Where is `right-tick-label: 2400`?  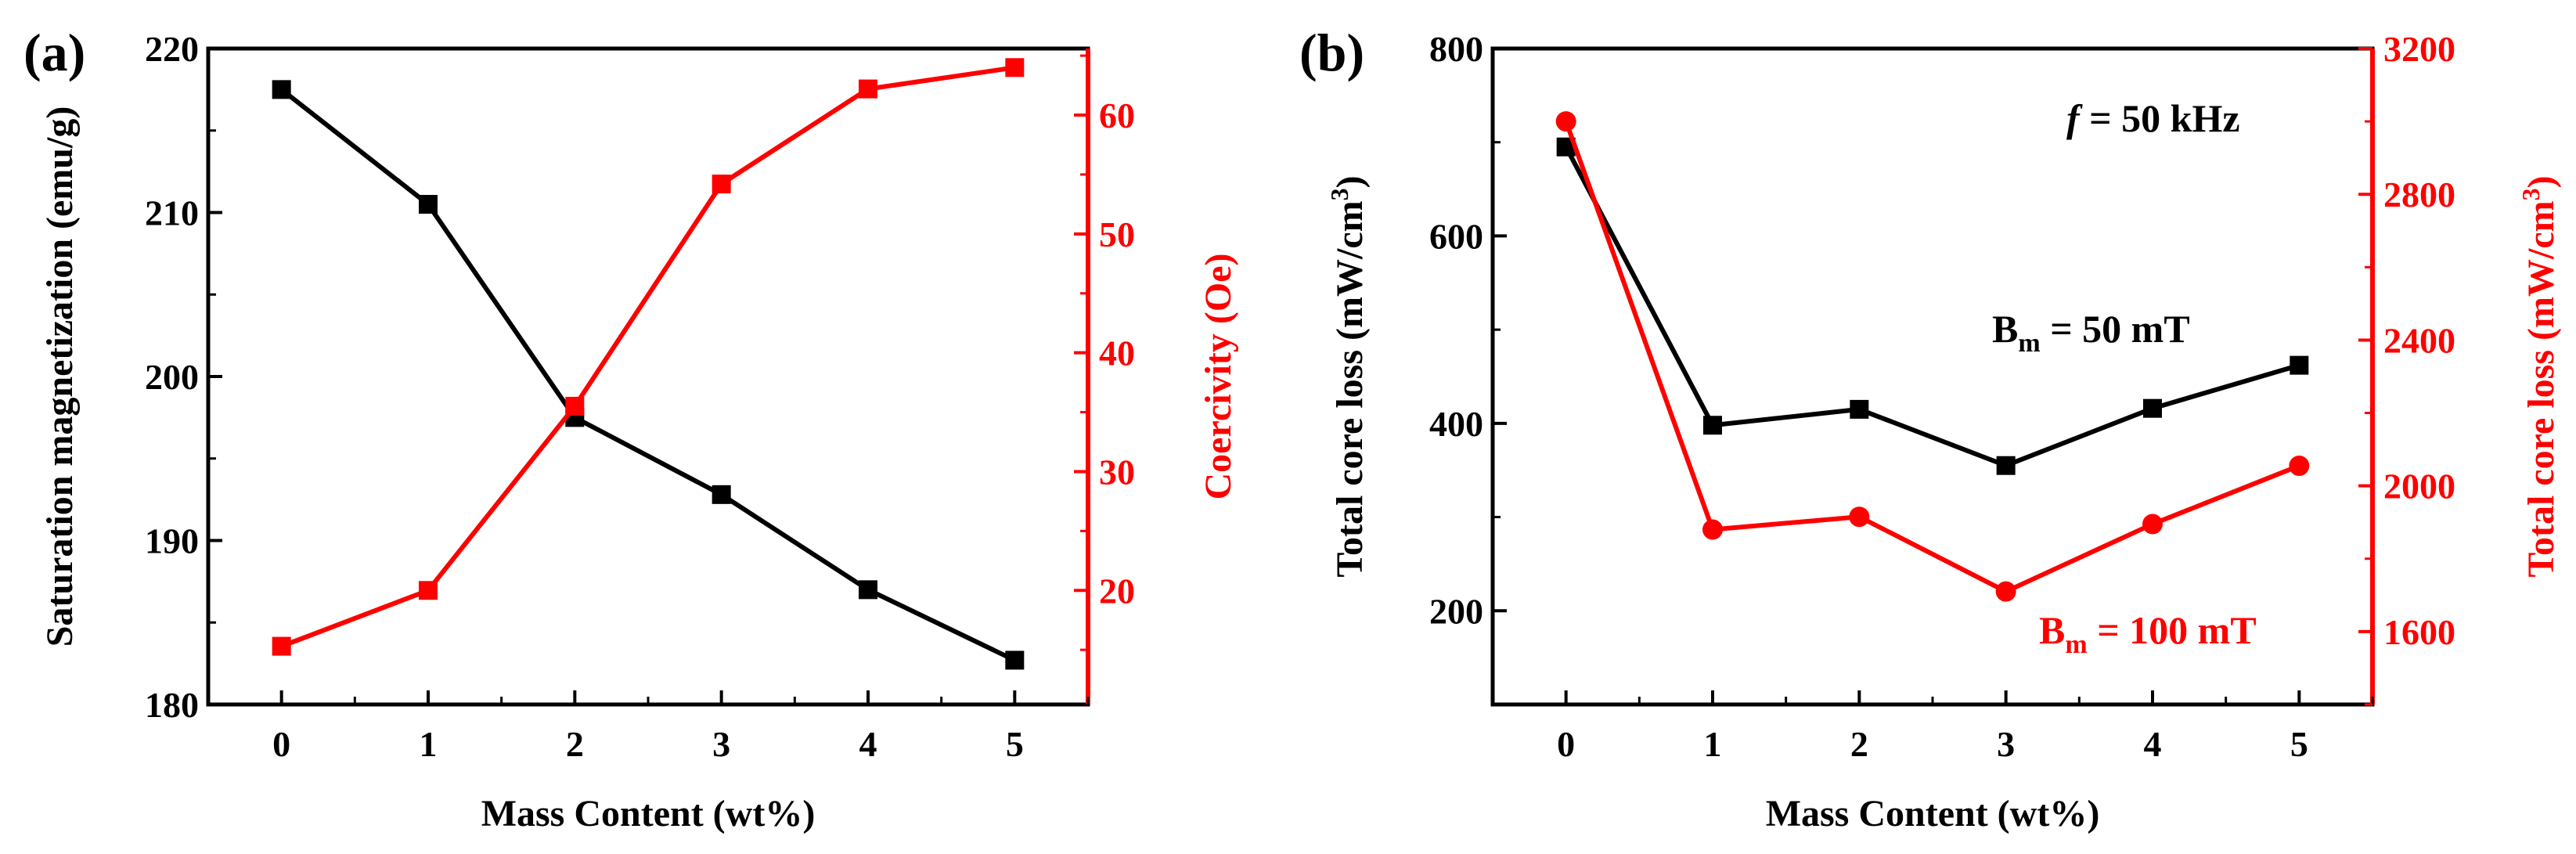 right-tick-label: 2400 is located at coordinates (2419, 340).